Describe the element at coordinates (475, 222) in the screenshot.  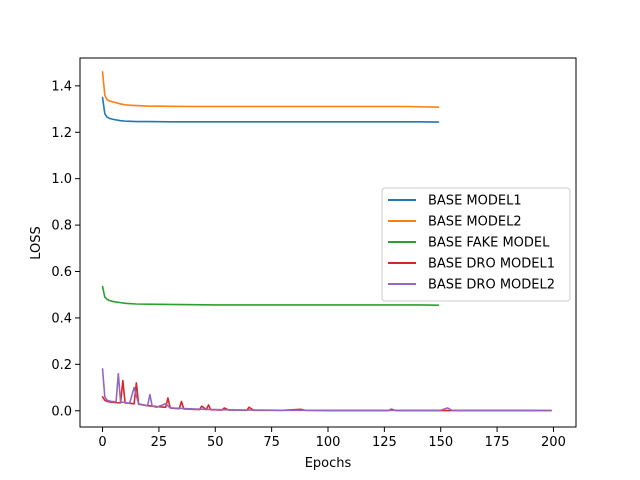
I see `legend-label: BASE MODEL2` at that location.